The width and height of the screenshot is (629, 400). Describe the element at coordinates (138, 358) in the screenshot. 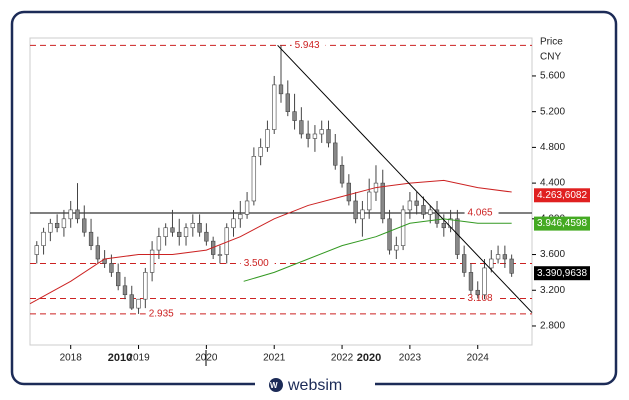

I see `x-tick-label: 2019` at that location.